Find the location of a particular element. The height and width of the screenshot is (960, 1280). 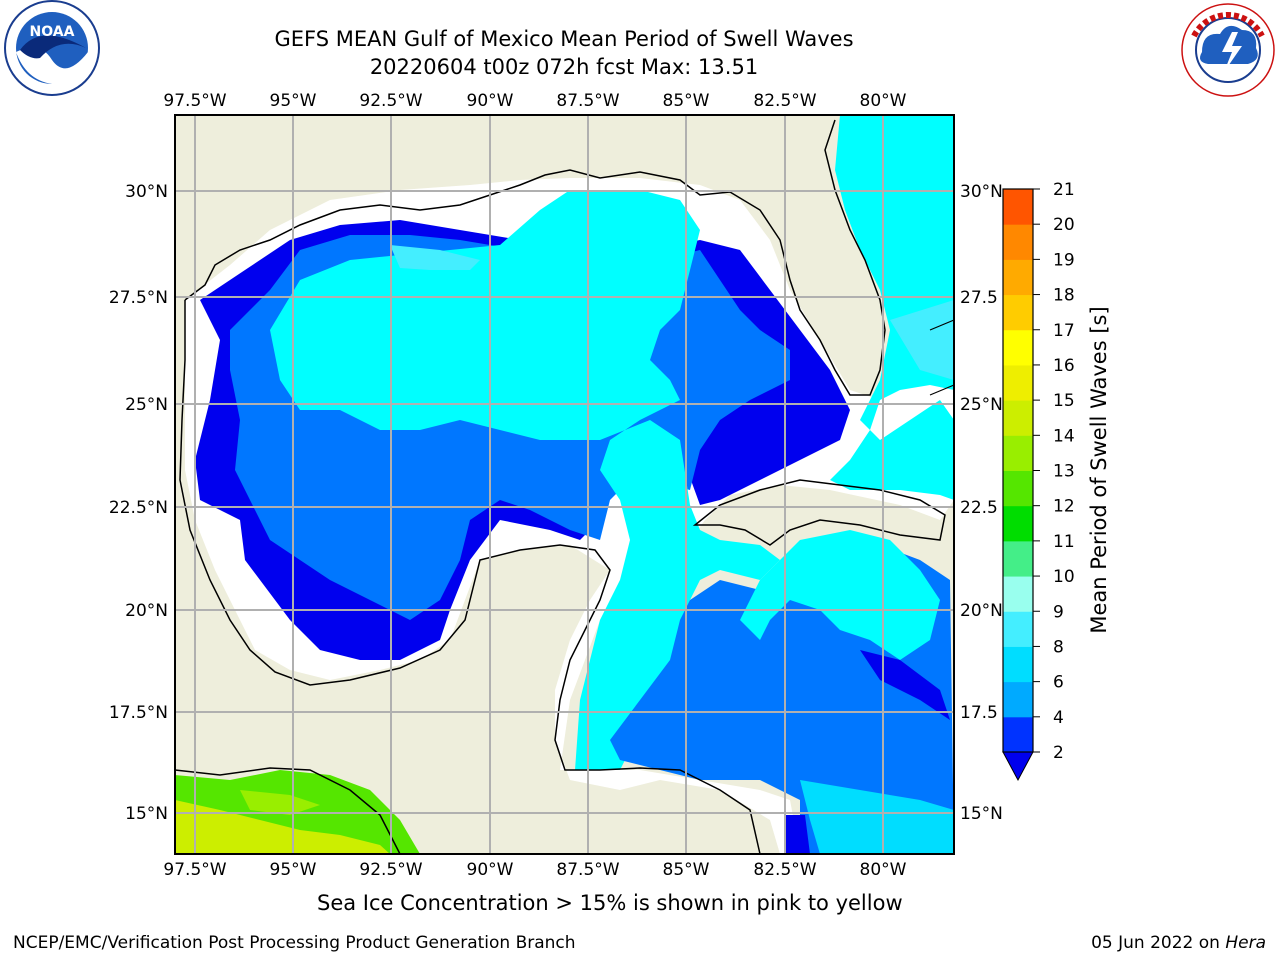

colorbar is located at coordinates (1018, 471).